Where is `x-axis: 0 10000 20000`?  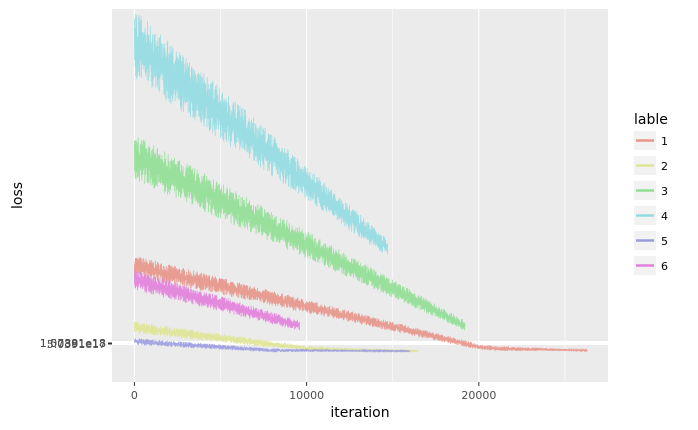 x-axis: 0 10000 20000 is located at coordinates (313, 392).